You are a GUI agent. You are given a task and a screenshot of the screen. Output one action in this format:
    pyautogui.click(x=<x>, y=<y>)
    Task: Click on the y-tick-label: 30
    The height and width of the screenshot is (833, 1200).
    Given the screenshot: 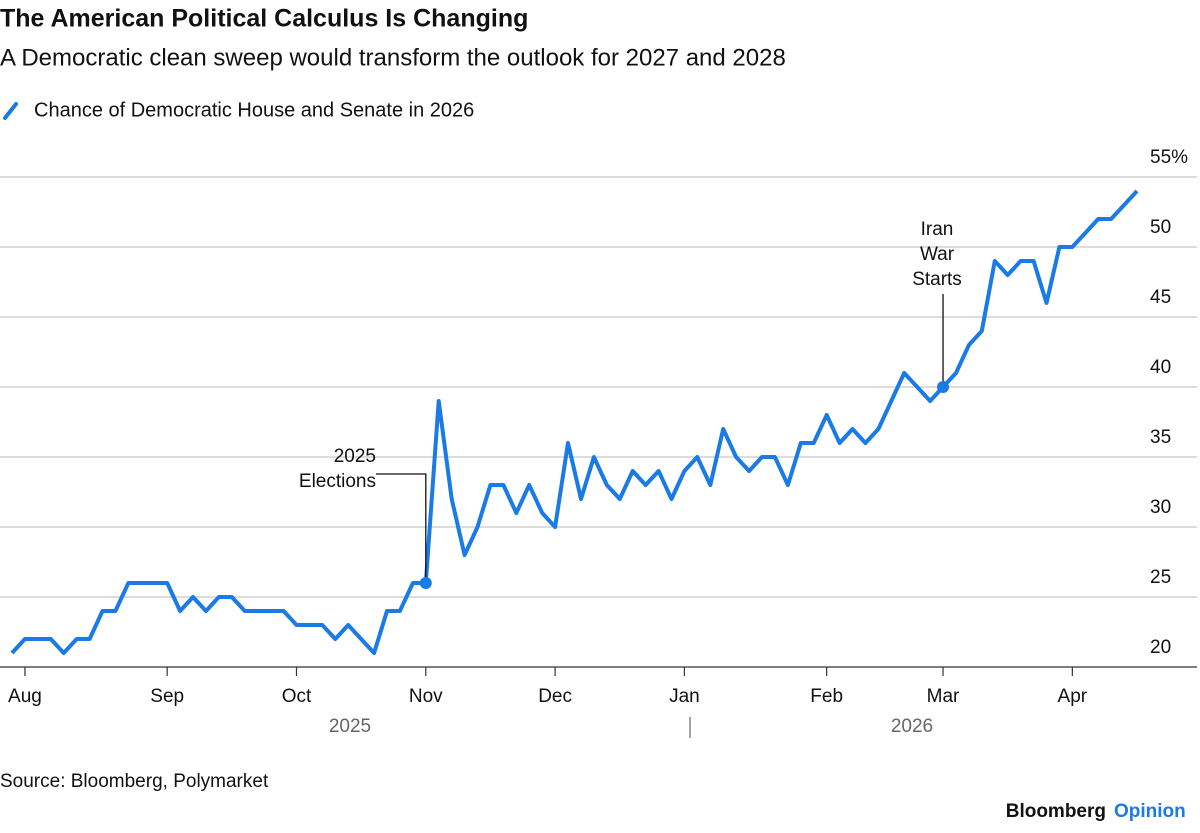 What is the action you would take?
    pyautogui.click(x=1160, y=507)
    